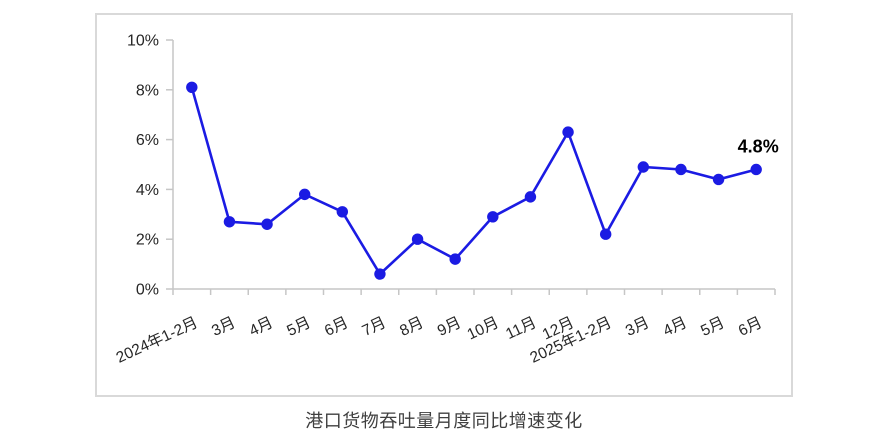 This screenshot has height=445, width=890. What do you see at coordinates (147, 190) in the screenshot?
I see `y-axis-label: 4%` at bounding box center [147, 190].